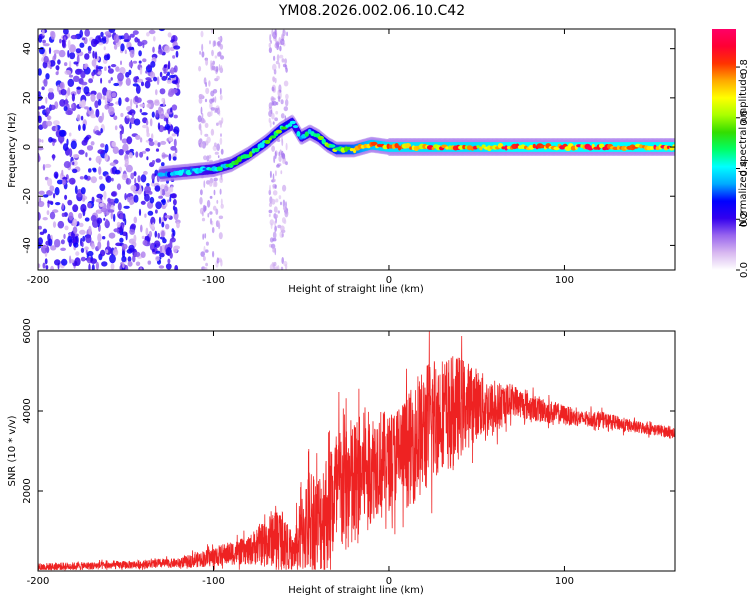  Describe the element at coordinates (38, 581) in the screenshot. I see `x-tick-label: -200` at that location.